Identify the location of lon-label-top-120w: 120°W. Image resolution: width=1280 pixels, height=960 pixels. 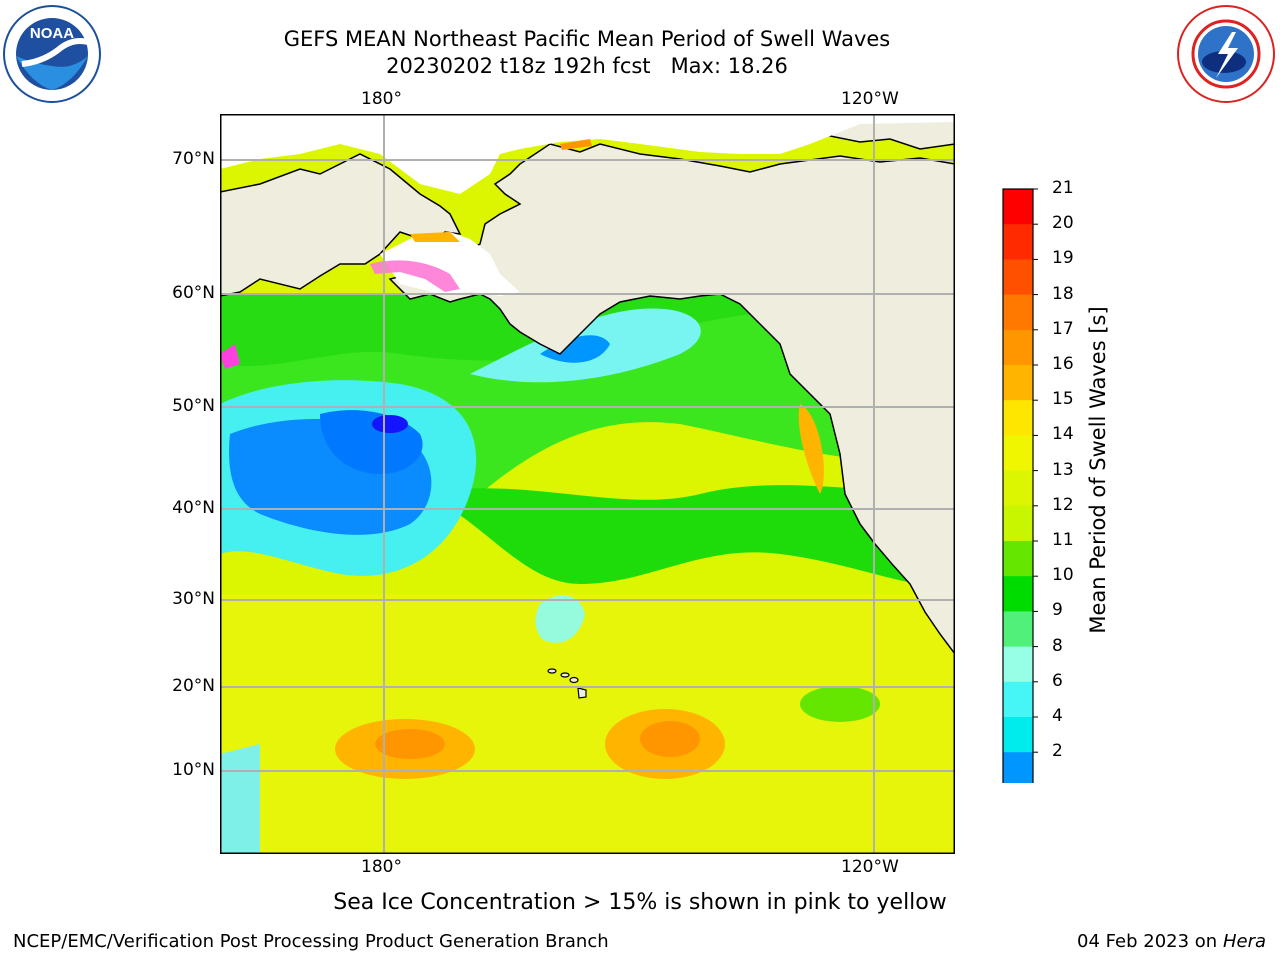
(870, 99).